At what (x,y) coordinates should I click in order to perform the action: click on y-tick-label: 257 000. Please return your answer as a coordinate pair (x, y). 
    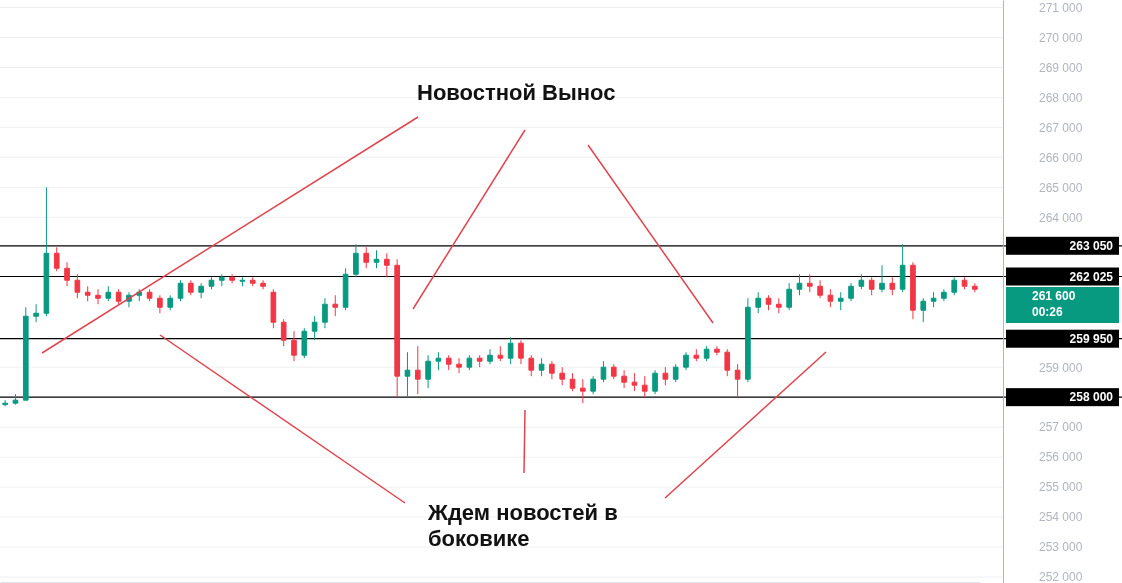
    Looking at the image, I should click on (1061, 427).